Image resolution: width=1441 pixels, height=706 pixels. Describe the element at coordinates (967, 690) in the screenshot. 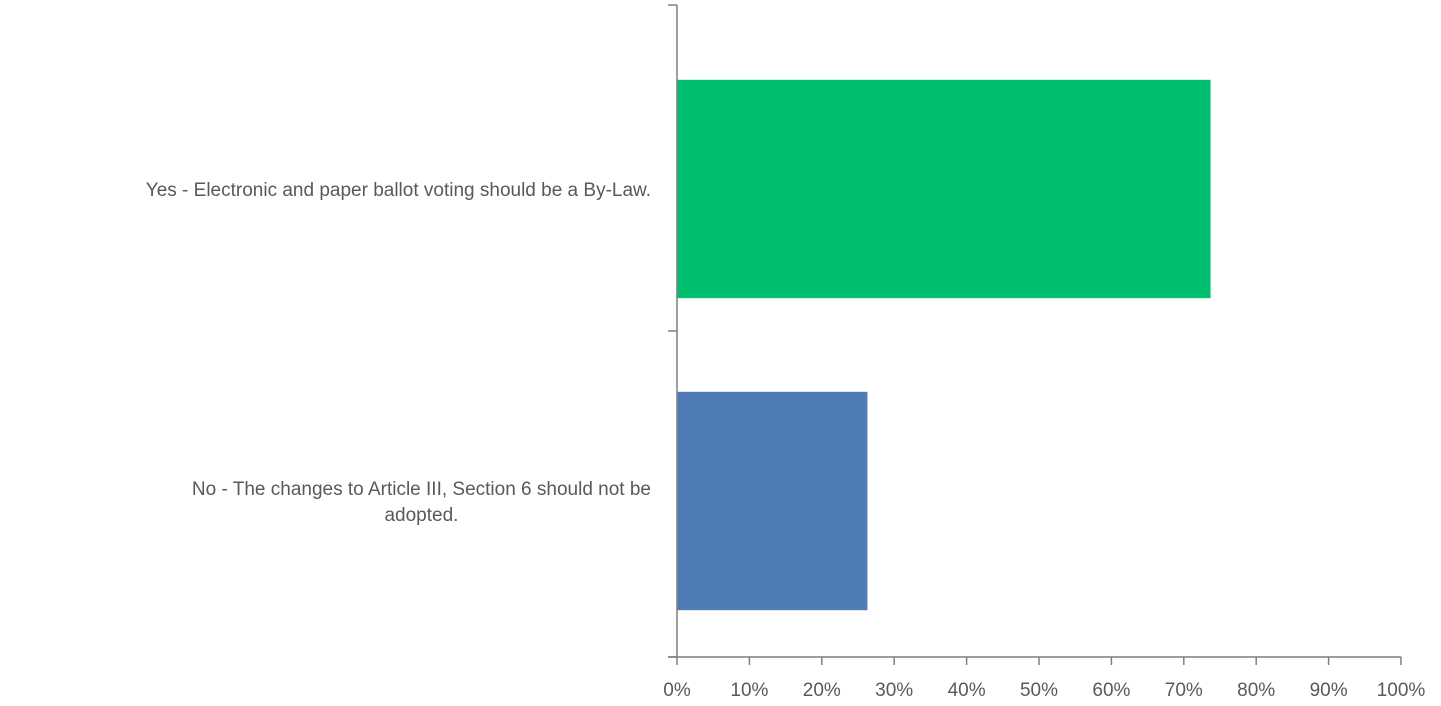

I see `x-tick-label: 40%` at that location.